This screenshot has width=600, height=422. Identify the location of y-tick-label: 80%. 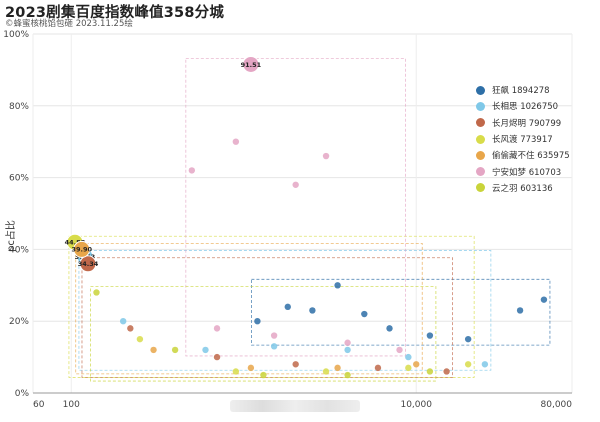
(19, 107).